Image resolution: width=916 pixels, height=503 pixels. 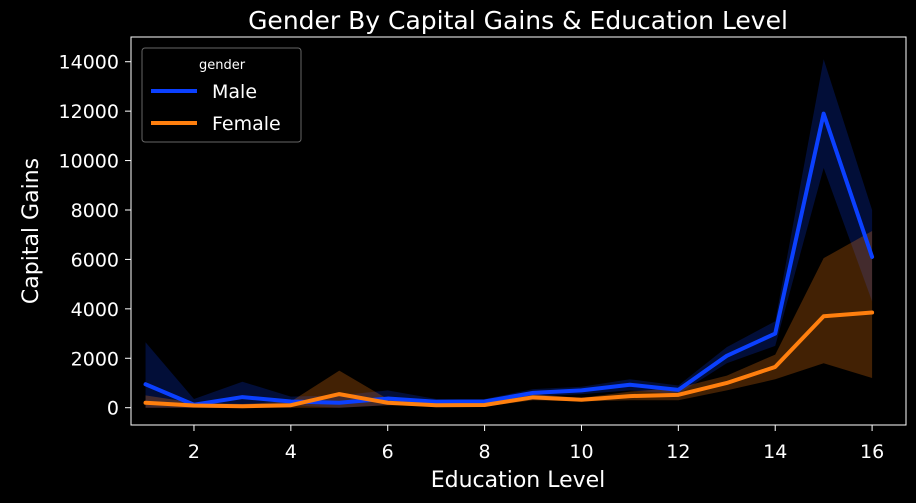 I want to click on x-tick-label: 6, so click(x=388, y=452).